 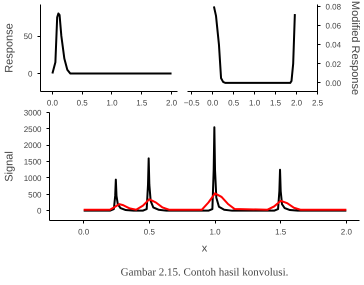 What do you see at coordinates (334, 45) in the screenshot?
I see `y2-tick-label: 0.04` at bounding box center [334, 45].